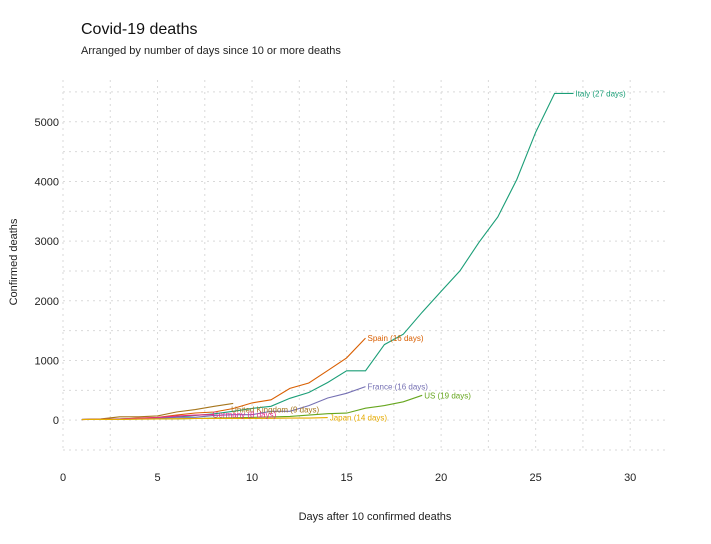 The width and height of the screenshot is (711, 544). Describe the element at coordinates (398, 387) in the screenshot. I see `series-label-france: France (16 days)` at that location.